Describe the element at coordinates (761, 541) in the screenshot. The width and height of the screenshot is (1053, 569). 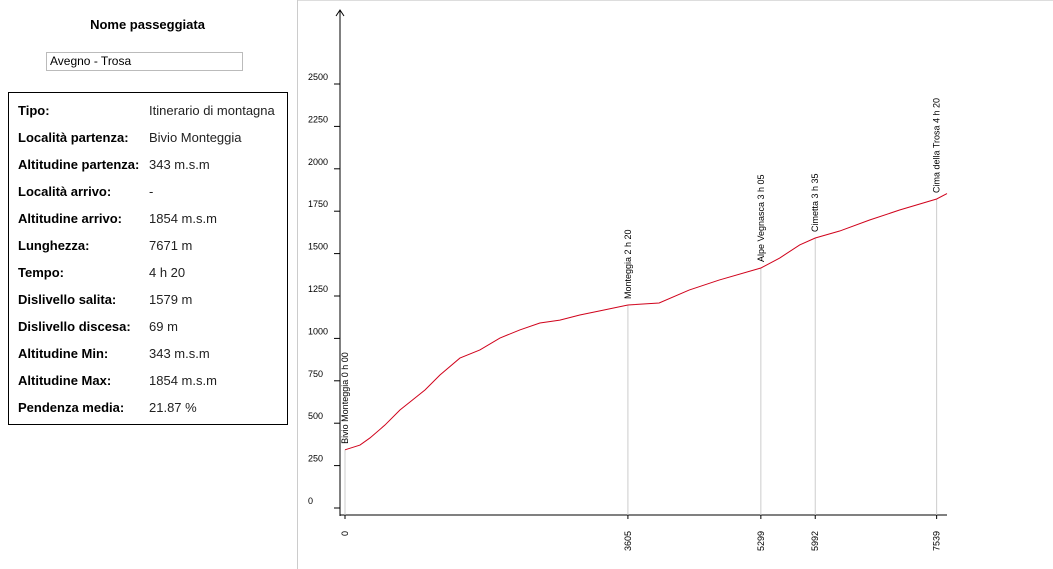
I see `x-tick-label: 5299` at that location.